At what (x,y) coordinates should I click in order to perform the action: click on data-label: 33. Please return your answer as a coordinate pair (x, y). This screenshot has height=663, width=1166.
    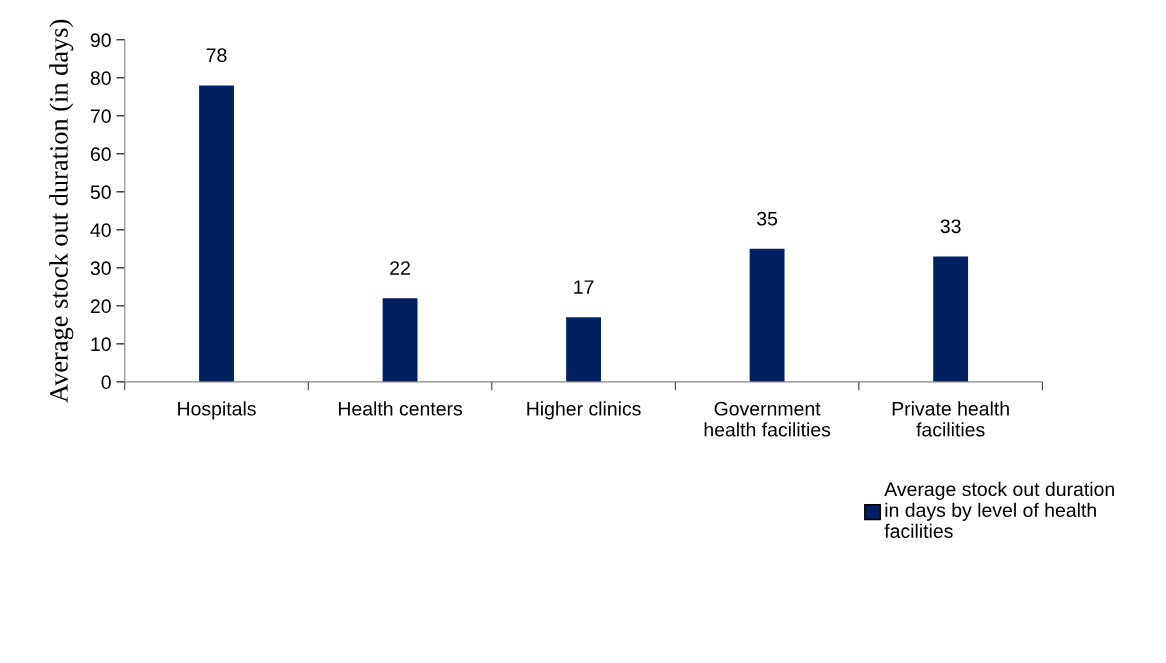
    Looking at the image, I should click on (950, 226).